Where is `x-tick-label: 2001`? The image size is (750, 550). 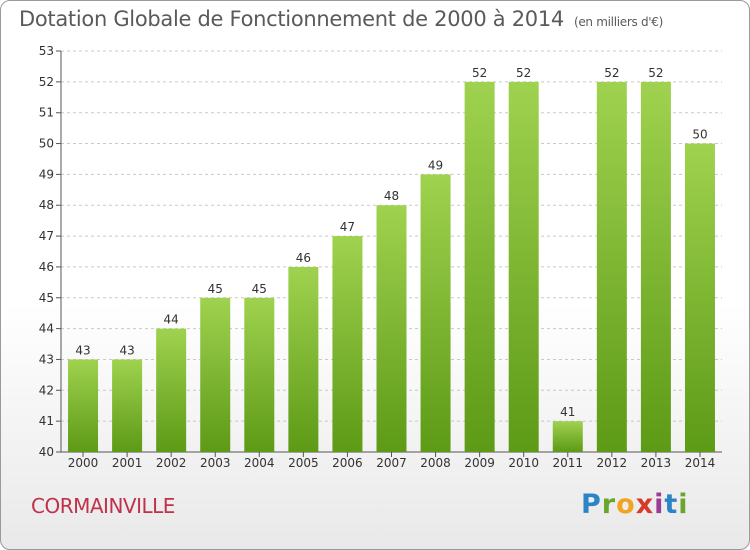 x-tick-label: 2001 is located at coordinates (127, 463).